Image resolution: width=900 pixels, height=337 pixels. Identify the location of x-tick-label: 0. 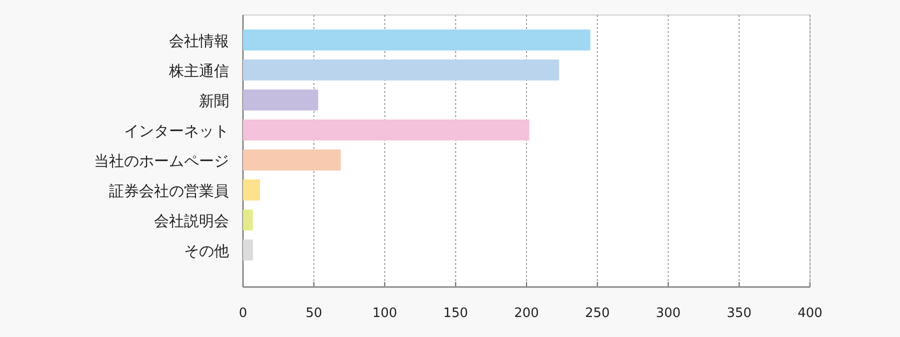
(243, 313).